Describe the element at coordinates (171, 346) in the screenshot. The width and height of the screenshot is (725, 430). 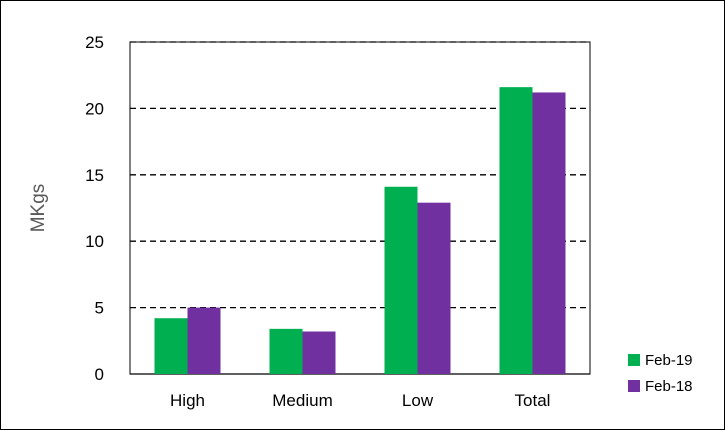
I see `bar-feb-19-high` at that location.